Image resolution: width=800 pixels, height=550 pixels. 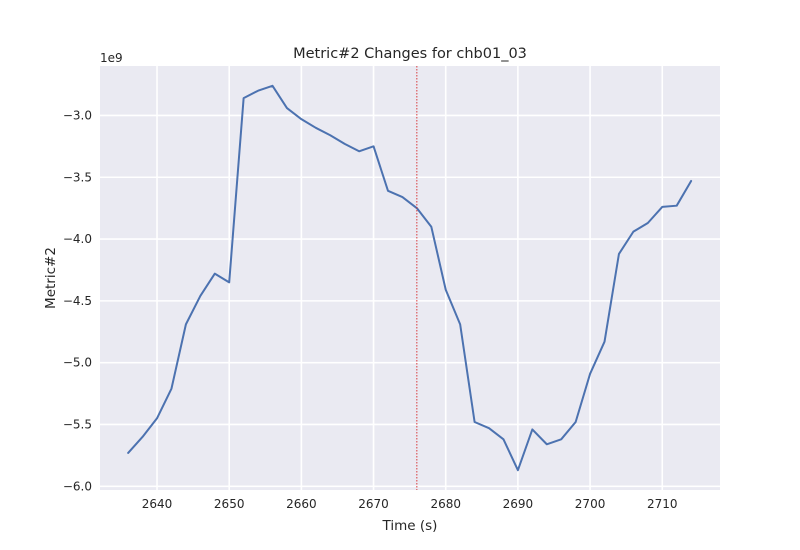 I want to click on x-tick-label: 2680, so click(x=445, y=504).